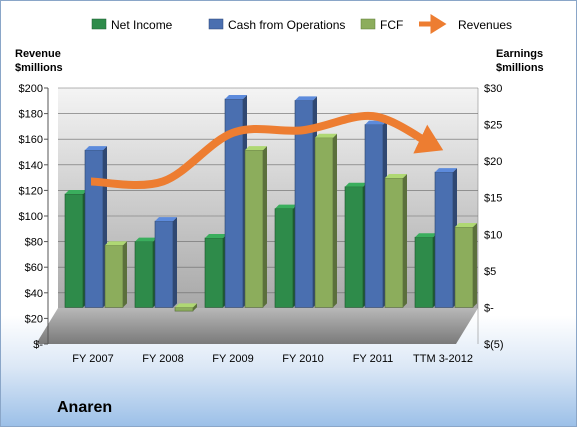  What do you see at coordinates (391, 25) in the screenshot?
I see `legend-label-fcf: FCF` at bounding box center [391, 25].